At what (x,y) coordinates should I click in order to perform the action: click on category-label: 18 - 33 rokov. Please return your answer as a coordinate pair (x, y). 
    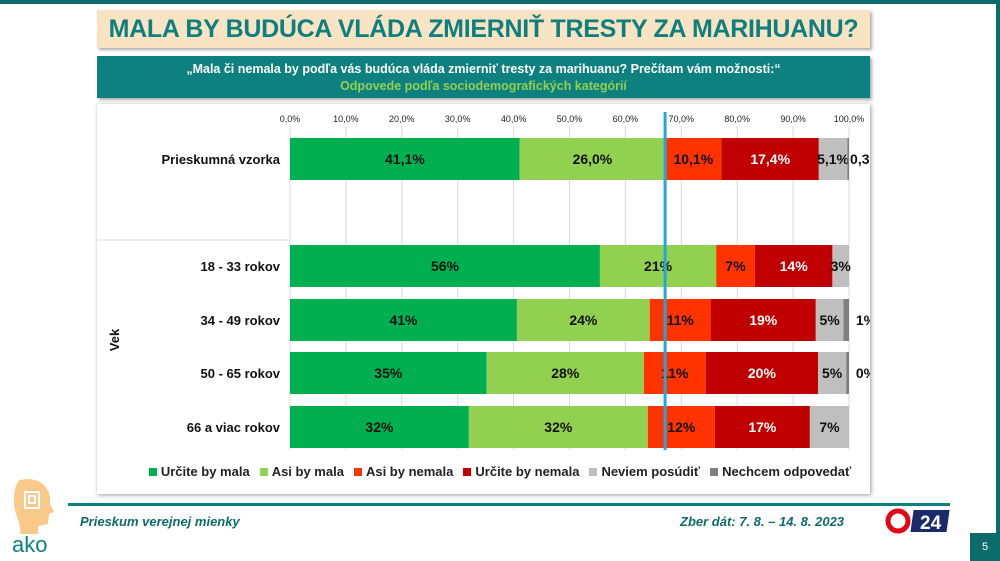
    Looking at the image, I should click on (241, 266).